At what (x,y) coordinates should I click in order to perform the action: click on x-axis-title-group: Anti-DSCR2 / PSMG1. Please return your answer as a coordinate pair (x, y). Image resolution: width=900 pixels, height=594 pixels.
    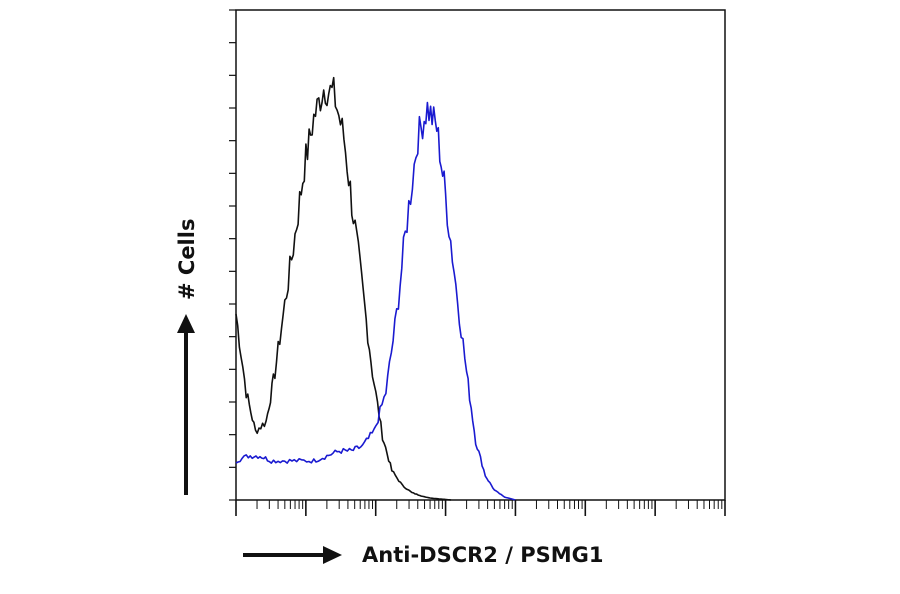
    Looking at the image, I should click on (423, 555).